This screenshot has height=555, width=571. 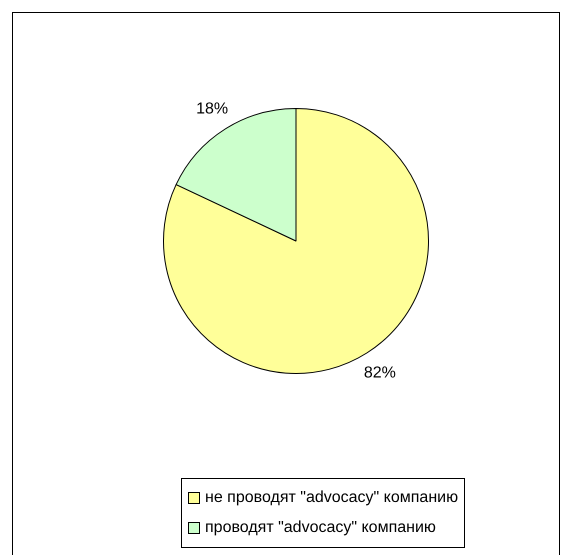 What do you see at coordinates (380, 373) in the screenshot?
I see `data-label: 82%` at bounding box center [380, 373].